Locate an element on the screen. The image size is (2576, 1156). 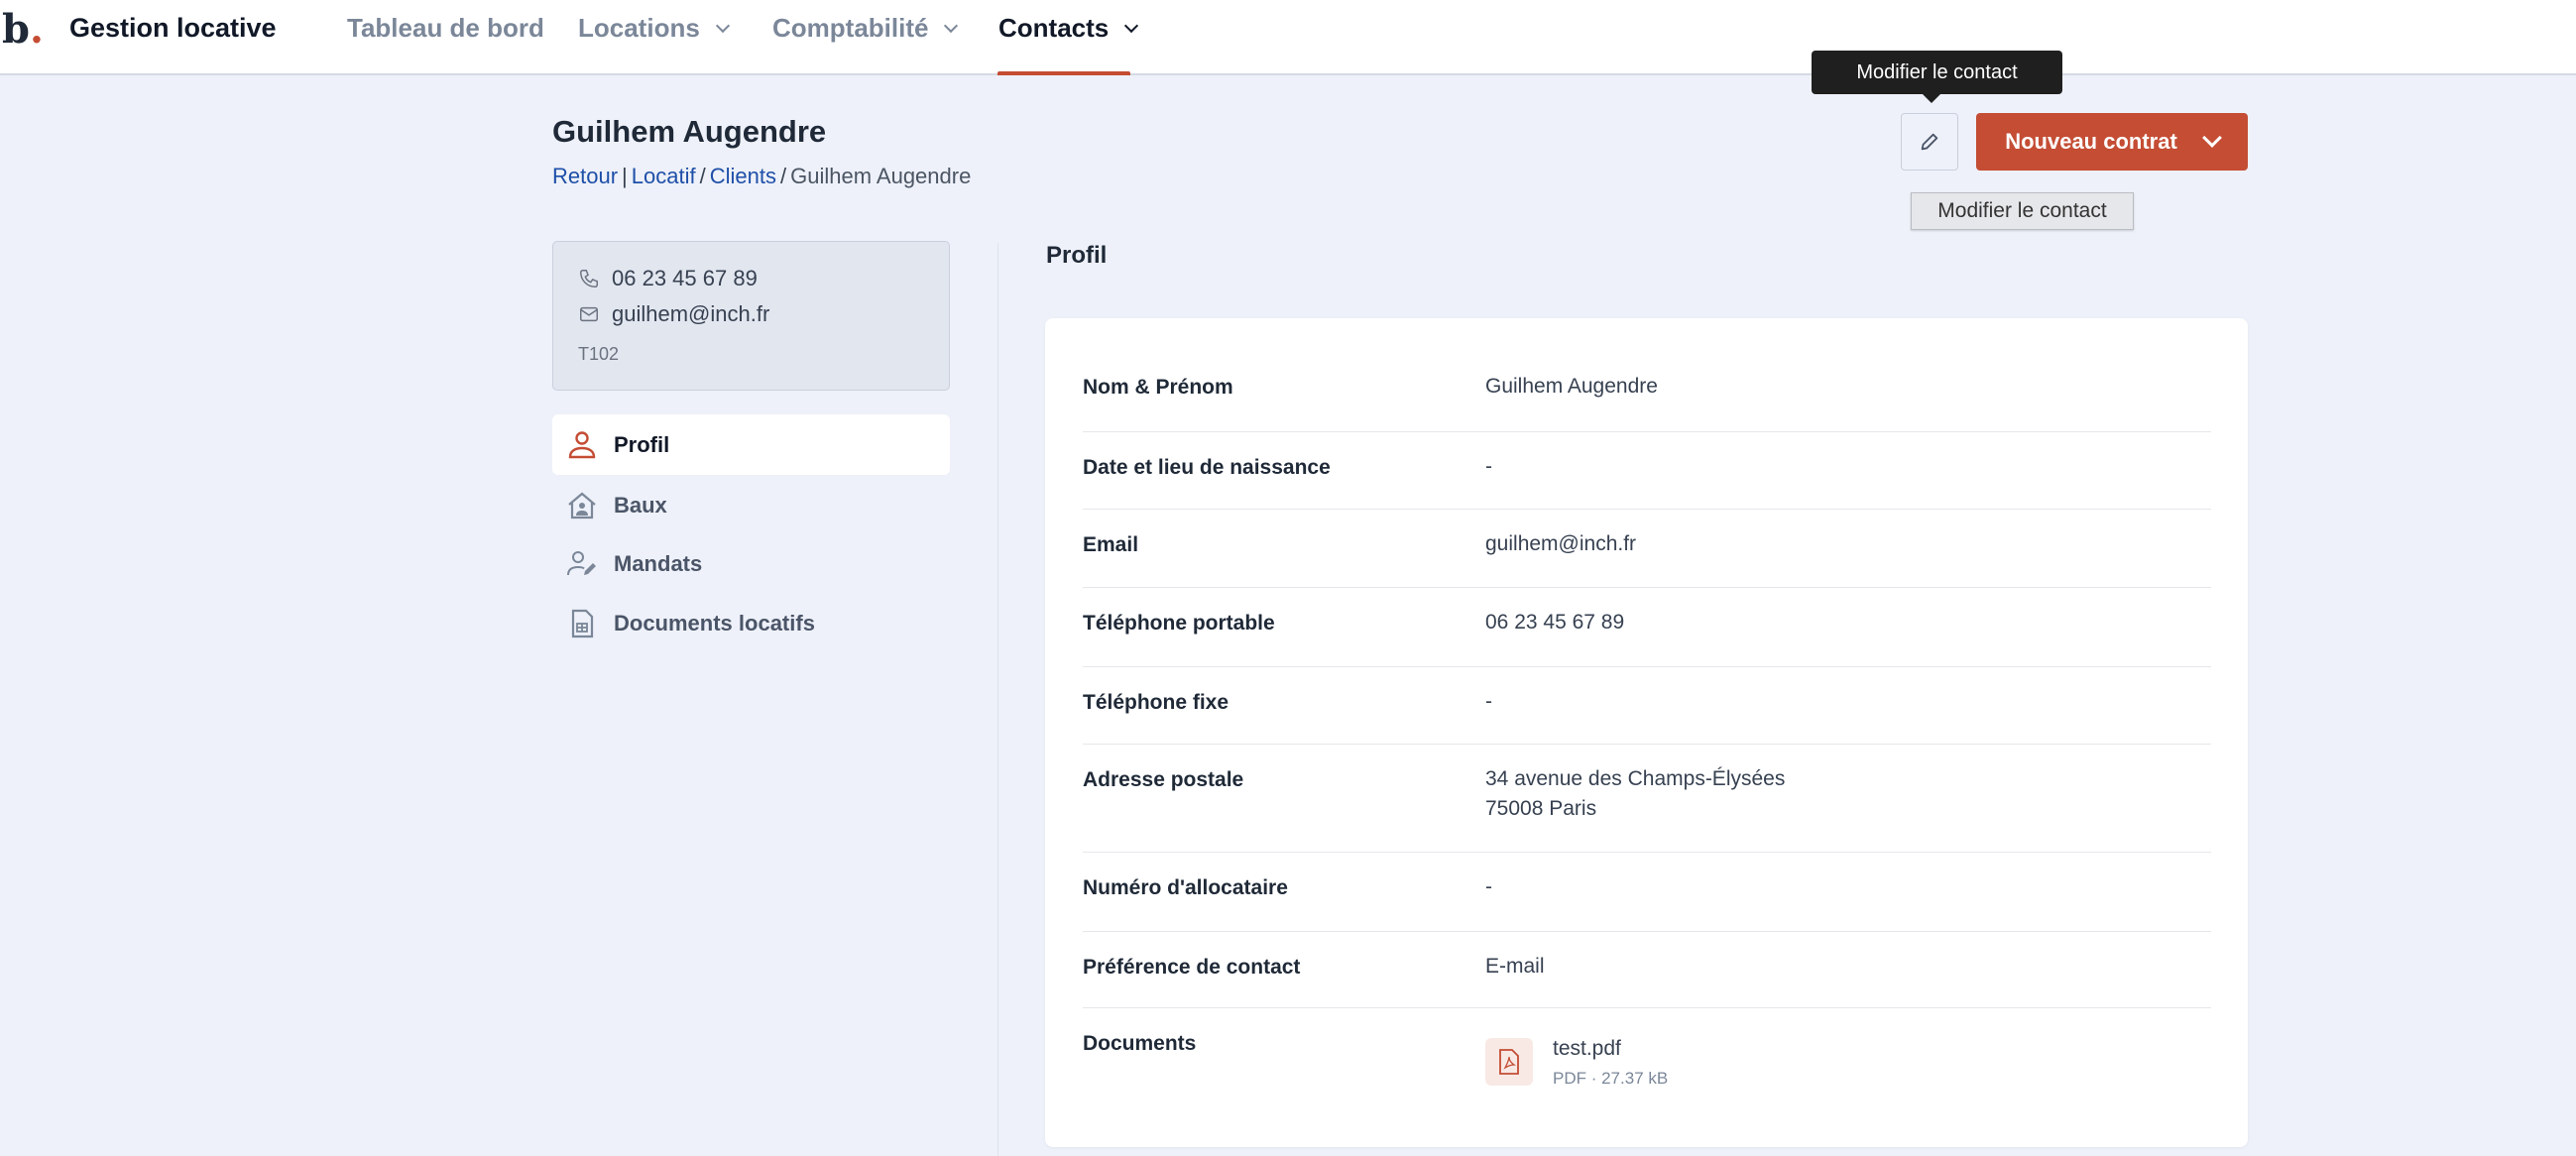
document-table-icon is located at coordinates (583, 623).